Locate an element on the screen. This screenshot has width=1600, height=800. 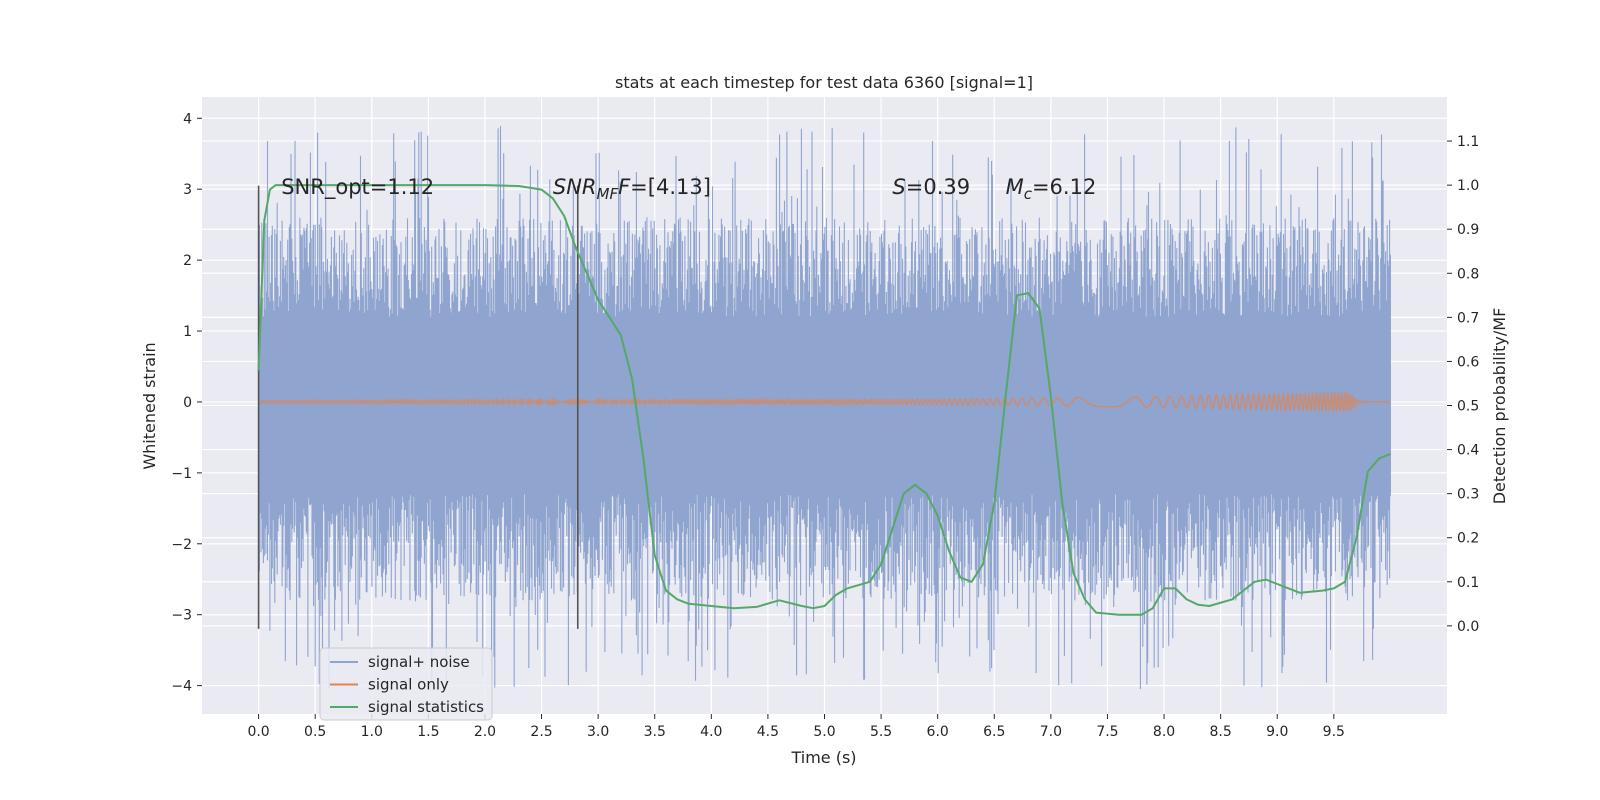
signal-only-trace is located at coordinates (824, 402).